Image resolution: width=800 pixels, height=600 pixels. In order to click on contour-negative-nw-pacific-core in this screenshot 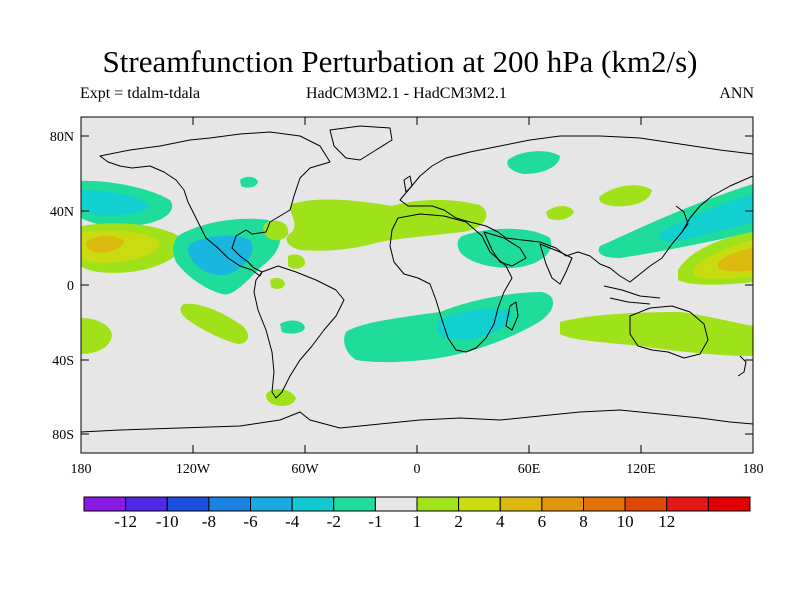, I will do `click(705, 218)`.